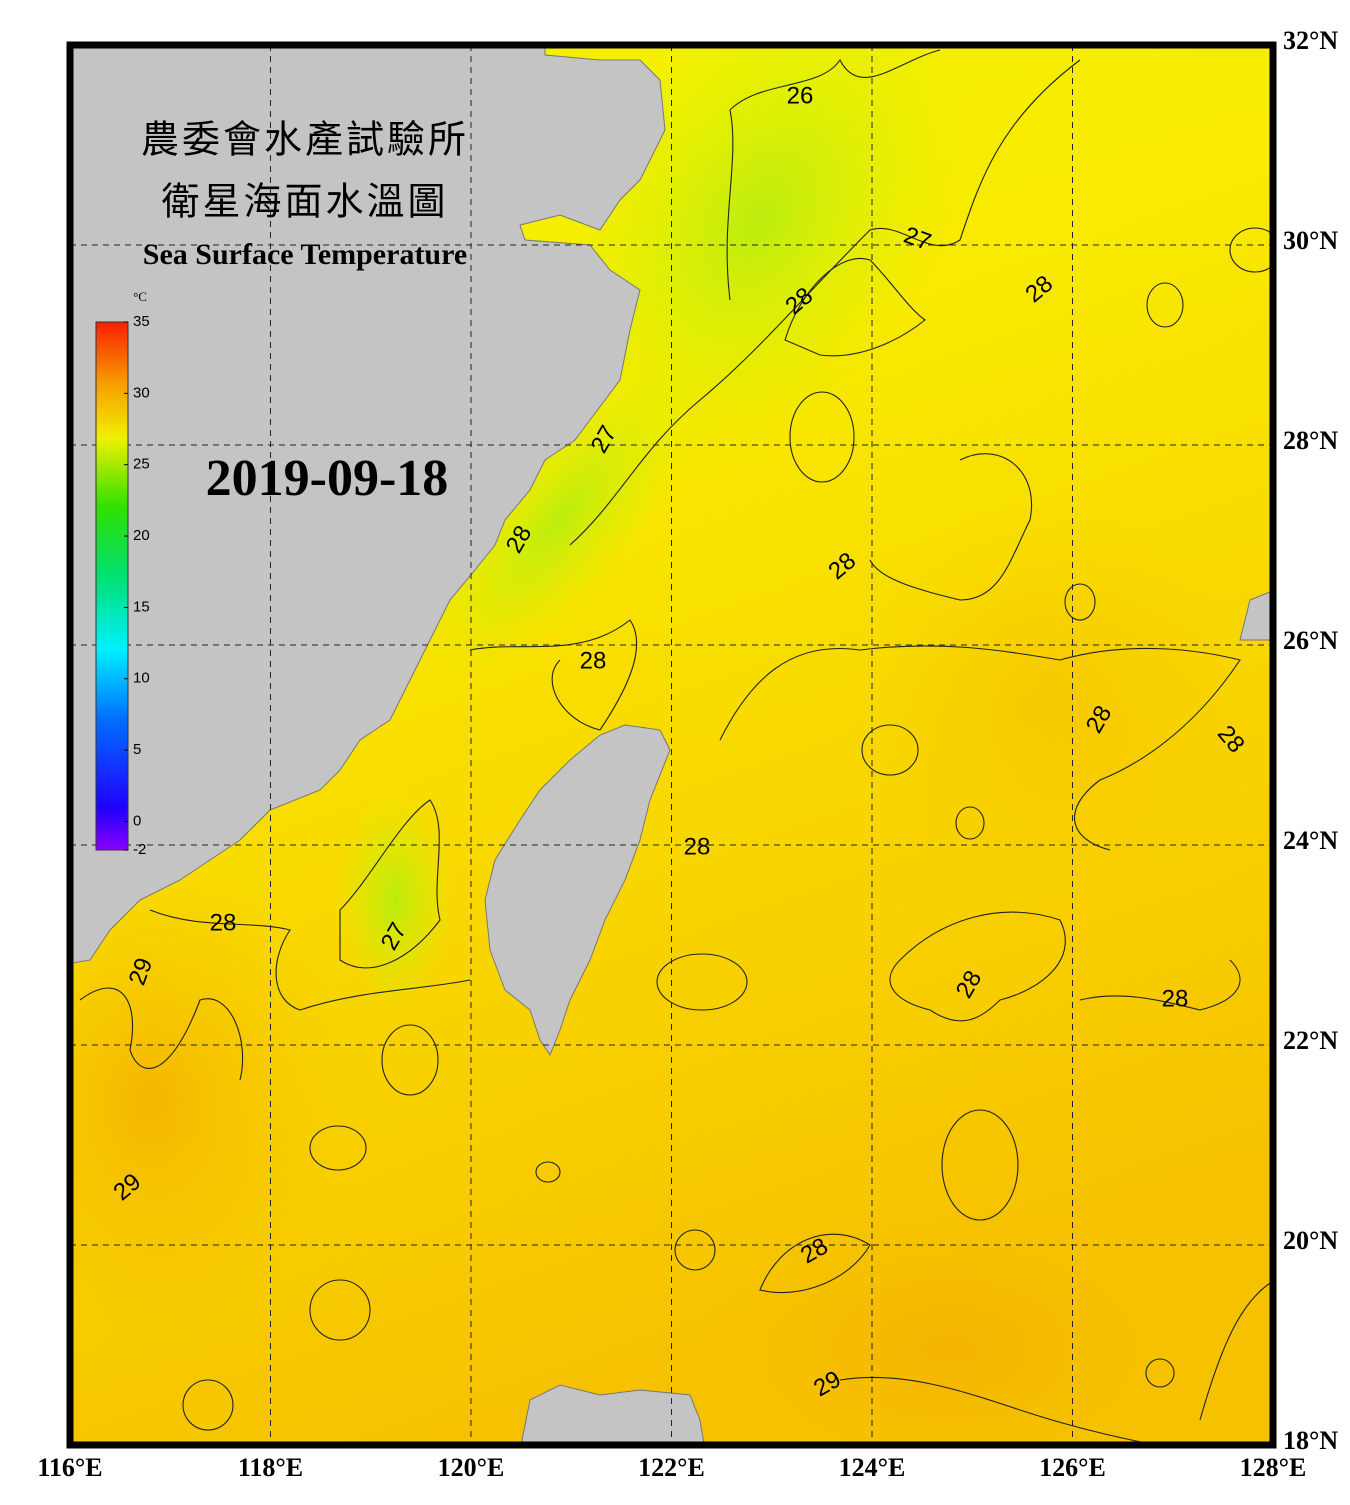 The width and height of the screenshot is (1350, 1505). I want to click on lat-label: 32°N, so click(1310, 40).